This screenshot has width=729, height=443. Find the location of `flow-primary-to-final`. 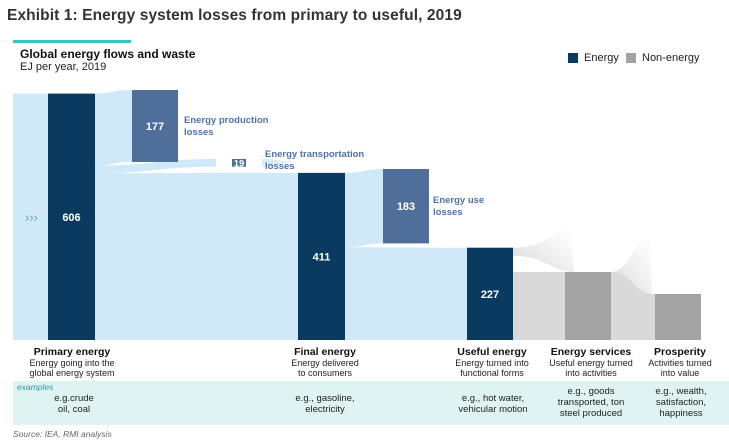

flow-primary-to-final is located at coordinates (196, 256).